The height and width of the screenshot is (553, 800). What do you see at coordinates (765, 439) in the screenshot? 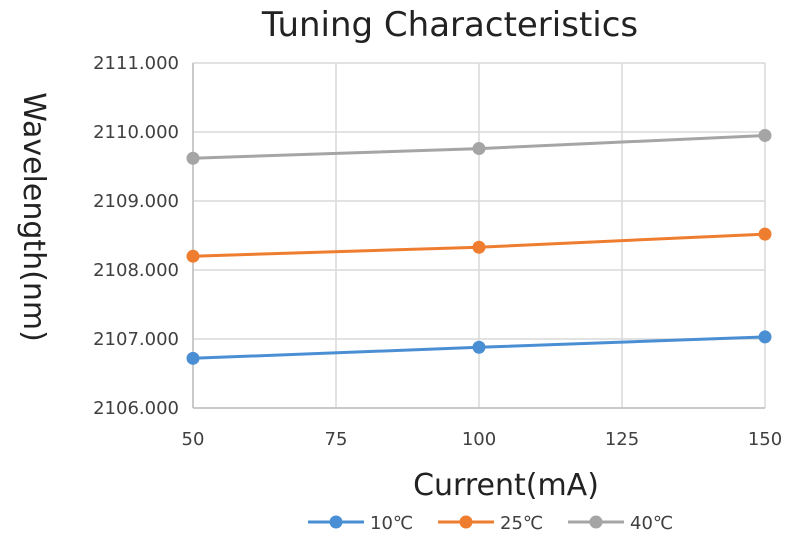
I see `x-tick-label: 150` at bounding box center [765, 439].